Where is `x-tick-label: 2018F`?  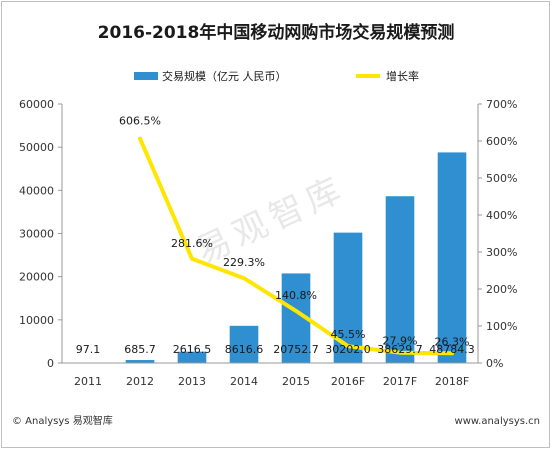 x-tick-label: 2018F is located at coordinates (452, 381).